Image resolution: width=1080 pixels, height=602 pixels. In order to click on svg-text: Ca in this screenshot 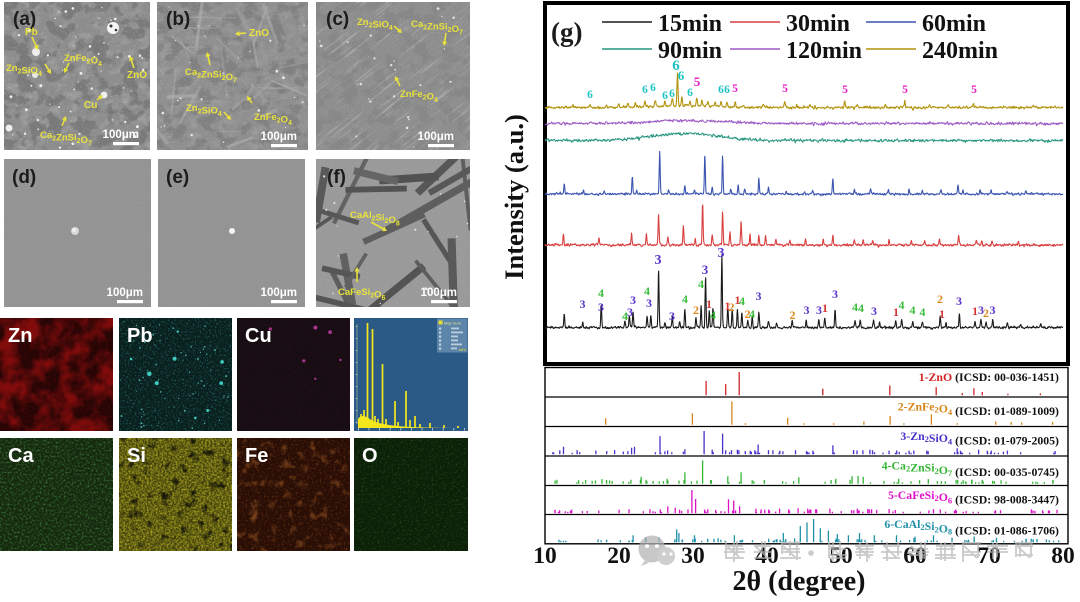, I will do `click(21, 456)`.